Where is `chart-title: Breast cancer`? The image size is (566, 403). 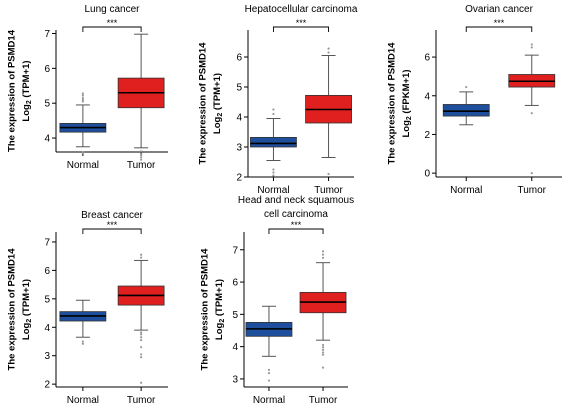
chart-title: Breast cancer is located at coordinates (112, 215).